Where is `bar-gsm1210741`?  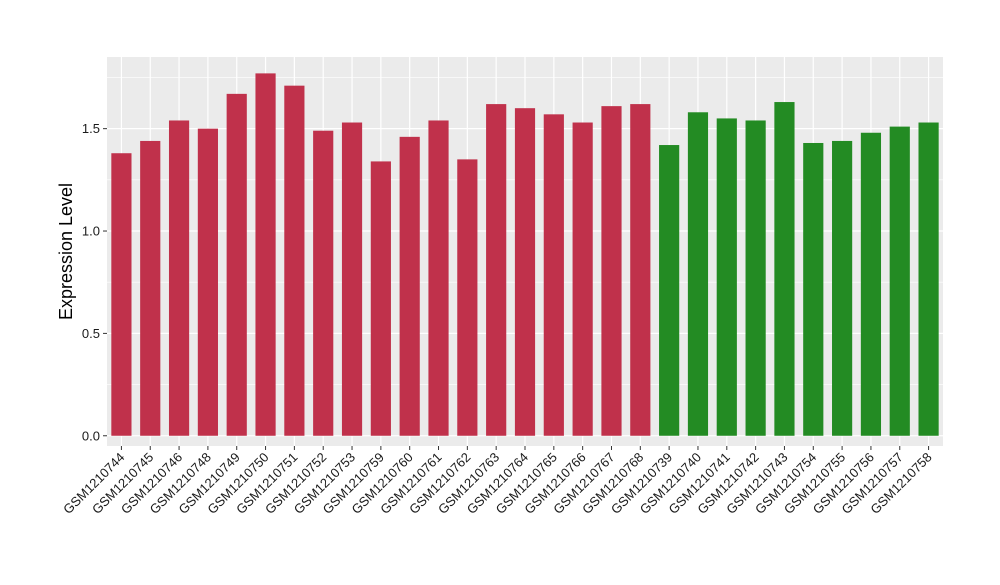 bar-gsm1210741 is located at coordinates (726, 277).